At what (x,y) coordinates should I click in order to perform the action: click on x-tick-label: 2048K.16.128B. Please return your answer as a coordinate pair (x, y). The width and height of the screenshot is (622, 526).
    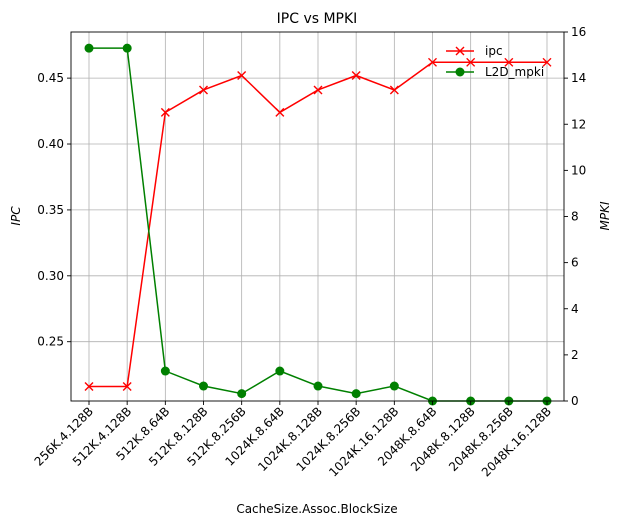
    Looking at the image, I should click on (516, 441).